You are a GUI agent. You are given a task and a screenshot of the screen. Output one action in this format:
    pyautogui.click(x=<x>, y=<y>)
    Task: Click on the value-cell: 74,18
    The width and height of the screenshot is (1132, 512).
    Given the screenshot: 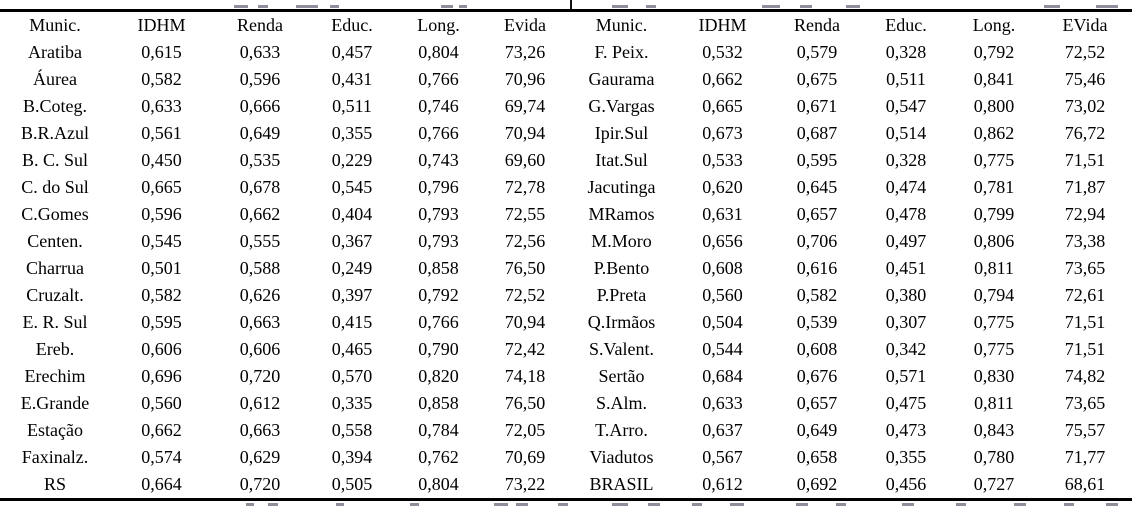 What is the action you would take?
    pyautogui.click(x=525, y=376)
    